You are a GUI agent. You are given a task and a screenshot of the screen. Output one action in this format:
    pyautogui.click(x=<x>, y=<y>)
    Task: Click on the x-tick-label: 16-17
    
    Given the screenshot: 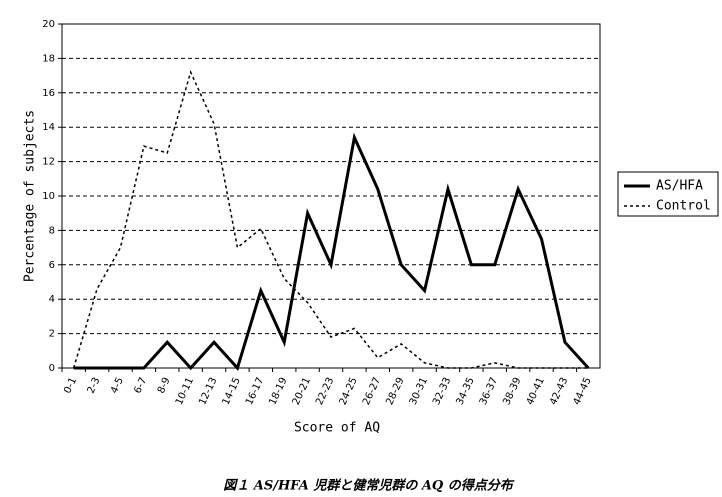 What is the action you would take?
    pyautogui.click(x=255, y=391)
    